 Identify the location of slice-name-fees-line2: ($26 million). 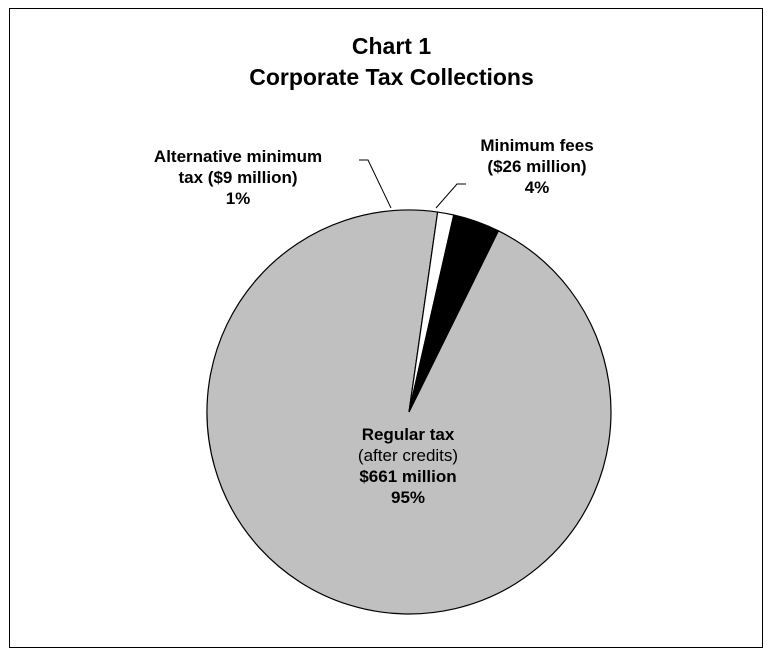
(537, 166).